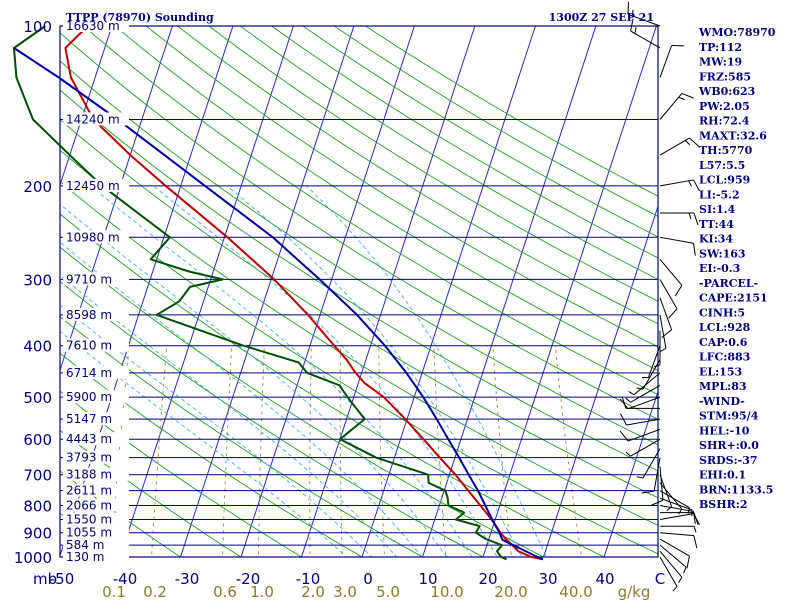 The image size is (800, 600). What do you see at coordinates (93, 237) in the screenshot?
I see `height-label: 10980 m` at bounding box center [93, 237].